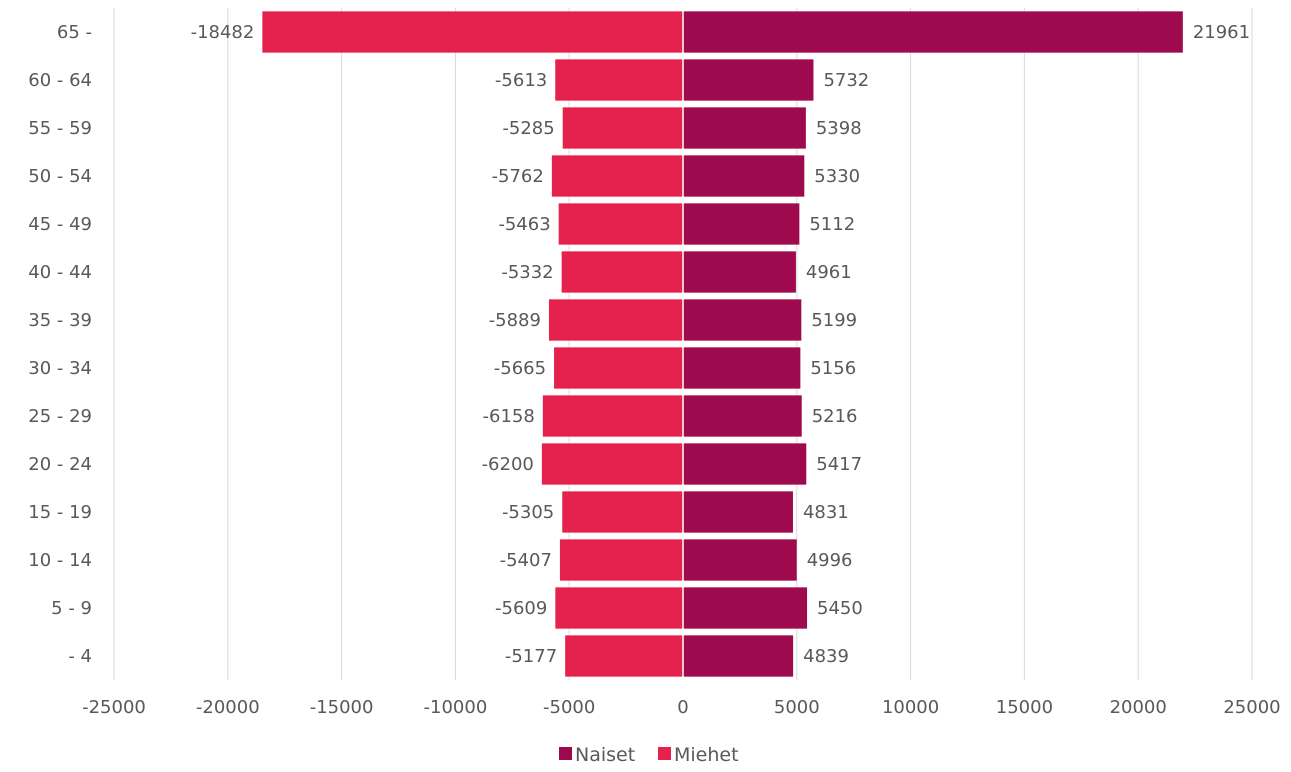  Describe the element at coordinates (518, 176) in the screenshot. I see `data-label-miehet: -5762` at that location.